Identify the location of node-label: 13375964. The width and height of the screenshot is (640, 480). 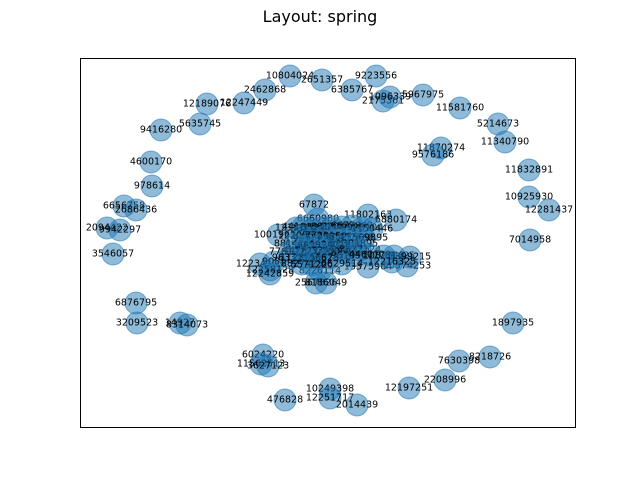
(368, 267).